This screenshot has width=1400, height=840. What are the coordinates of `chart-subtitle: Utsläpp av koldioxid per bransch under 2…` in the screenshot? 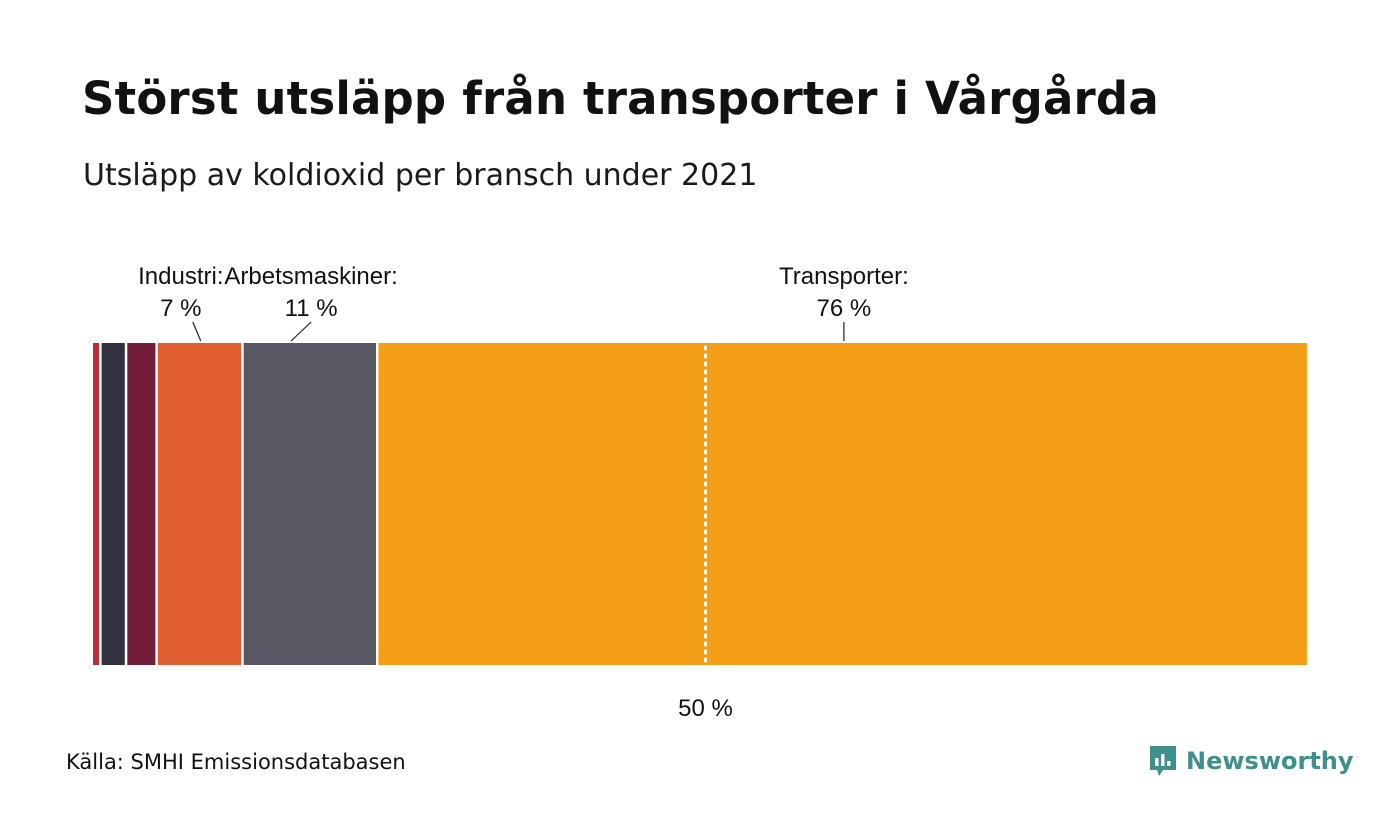 It's located at (420, 175).